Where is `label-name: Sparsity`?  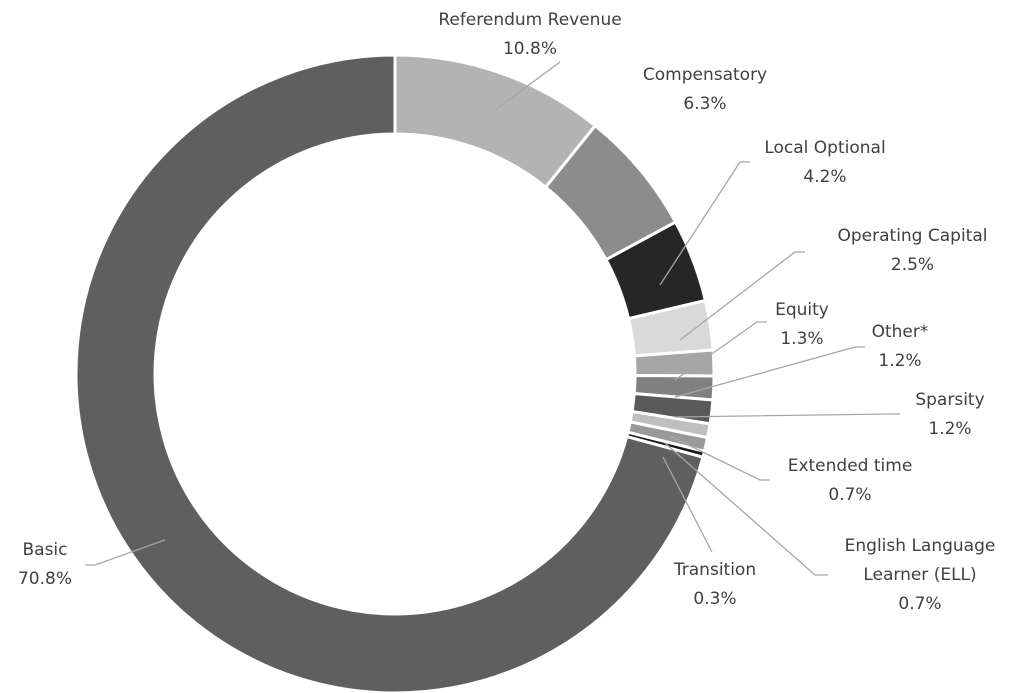
label-name: Sparsity is located at coordinates (950, 400).